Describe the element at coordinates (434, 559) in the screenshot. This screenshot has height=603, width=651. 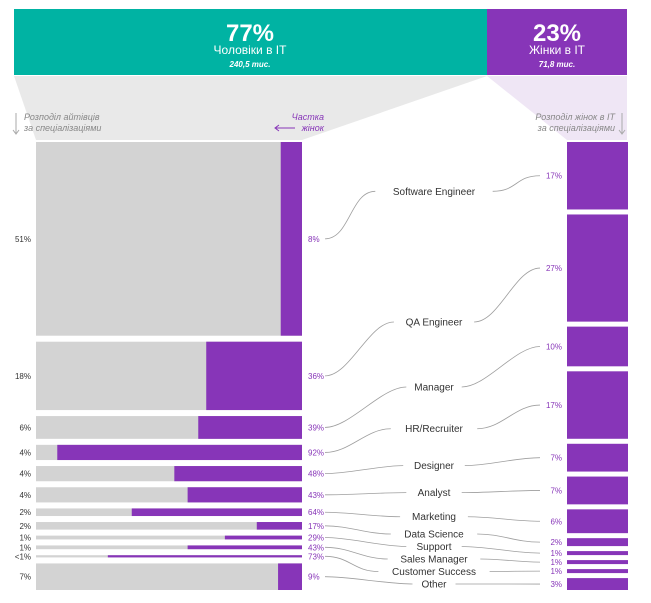
I see `category-label-sales-manager: Sales Manager` at that location.